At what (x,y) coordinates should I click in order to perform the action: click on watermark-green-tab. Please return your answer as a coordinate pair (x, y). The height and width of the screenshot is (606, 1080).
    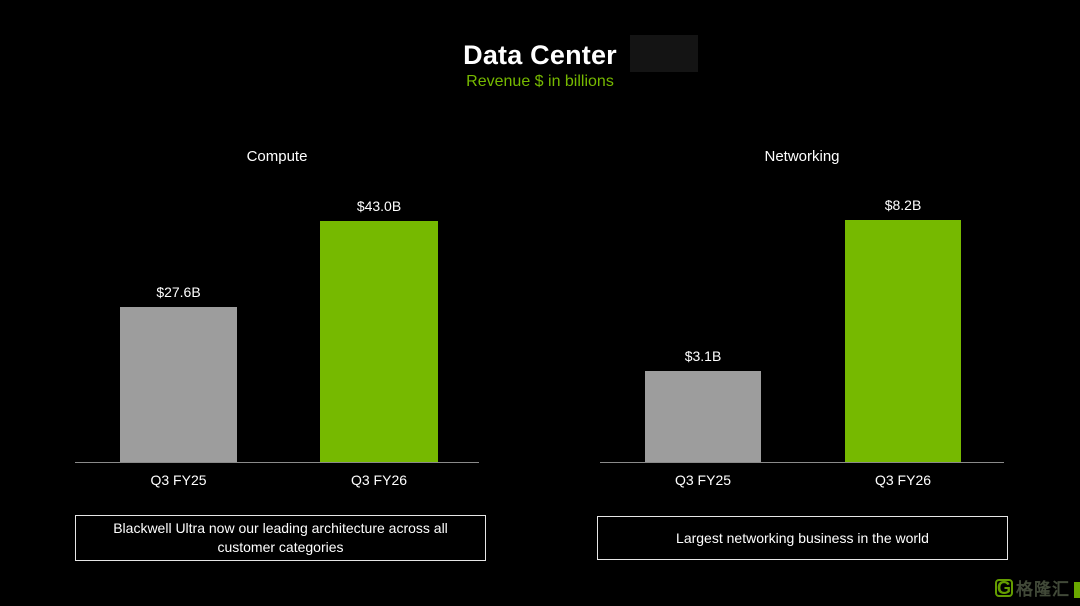
    Looking at the image, I should click on (1077, 590).